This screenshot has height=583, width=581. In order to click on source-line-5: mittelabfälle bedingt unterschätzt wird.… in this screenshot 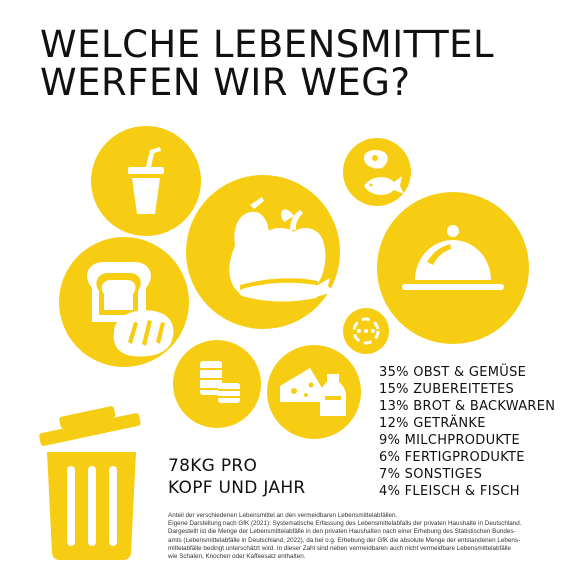, I will do `click(340, 548)`.